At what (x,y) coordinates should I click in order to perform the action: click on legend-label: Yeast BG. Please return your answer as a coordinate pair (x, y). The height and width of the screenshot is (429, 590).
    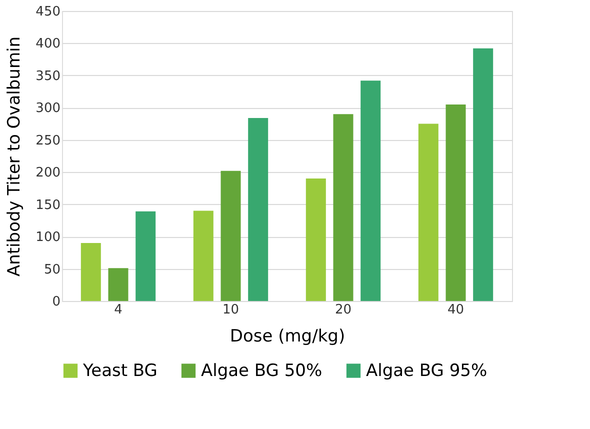
    Looking at the image, I should click on (120, 370).